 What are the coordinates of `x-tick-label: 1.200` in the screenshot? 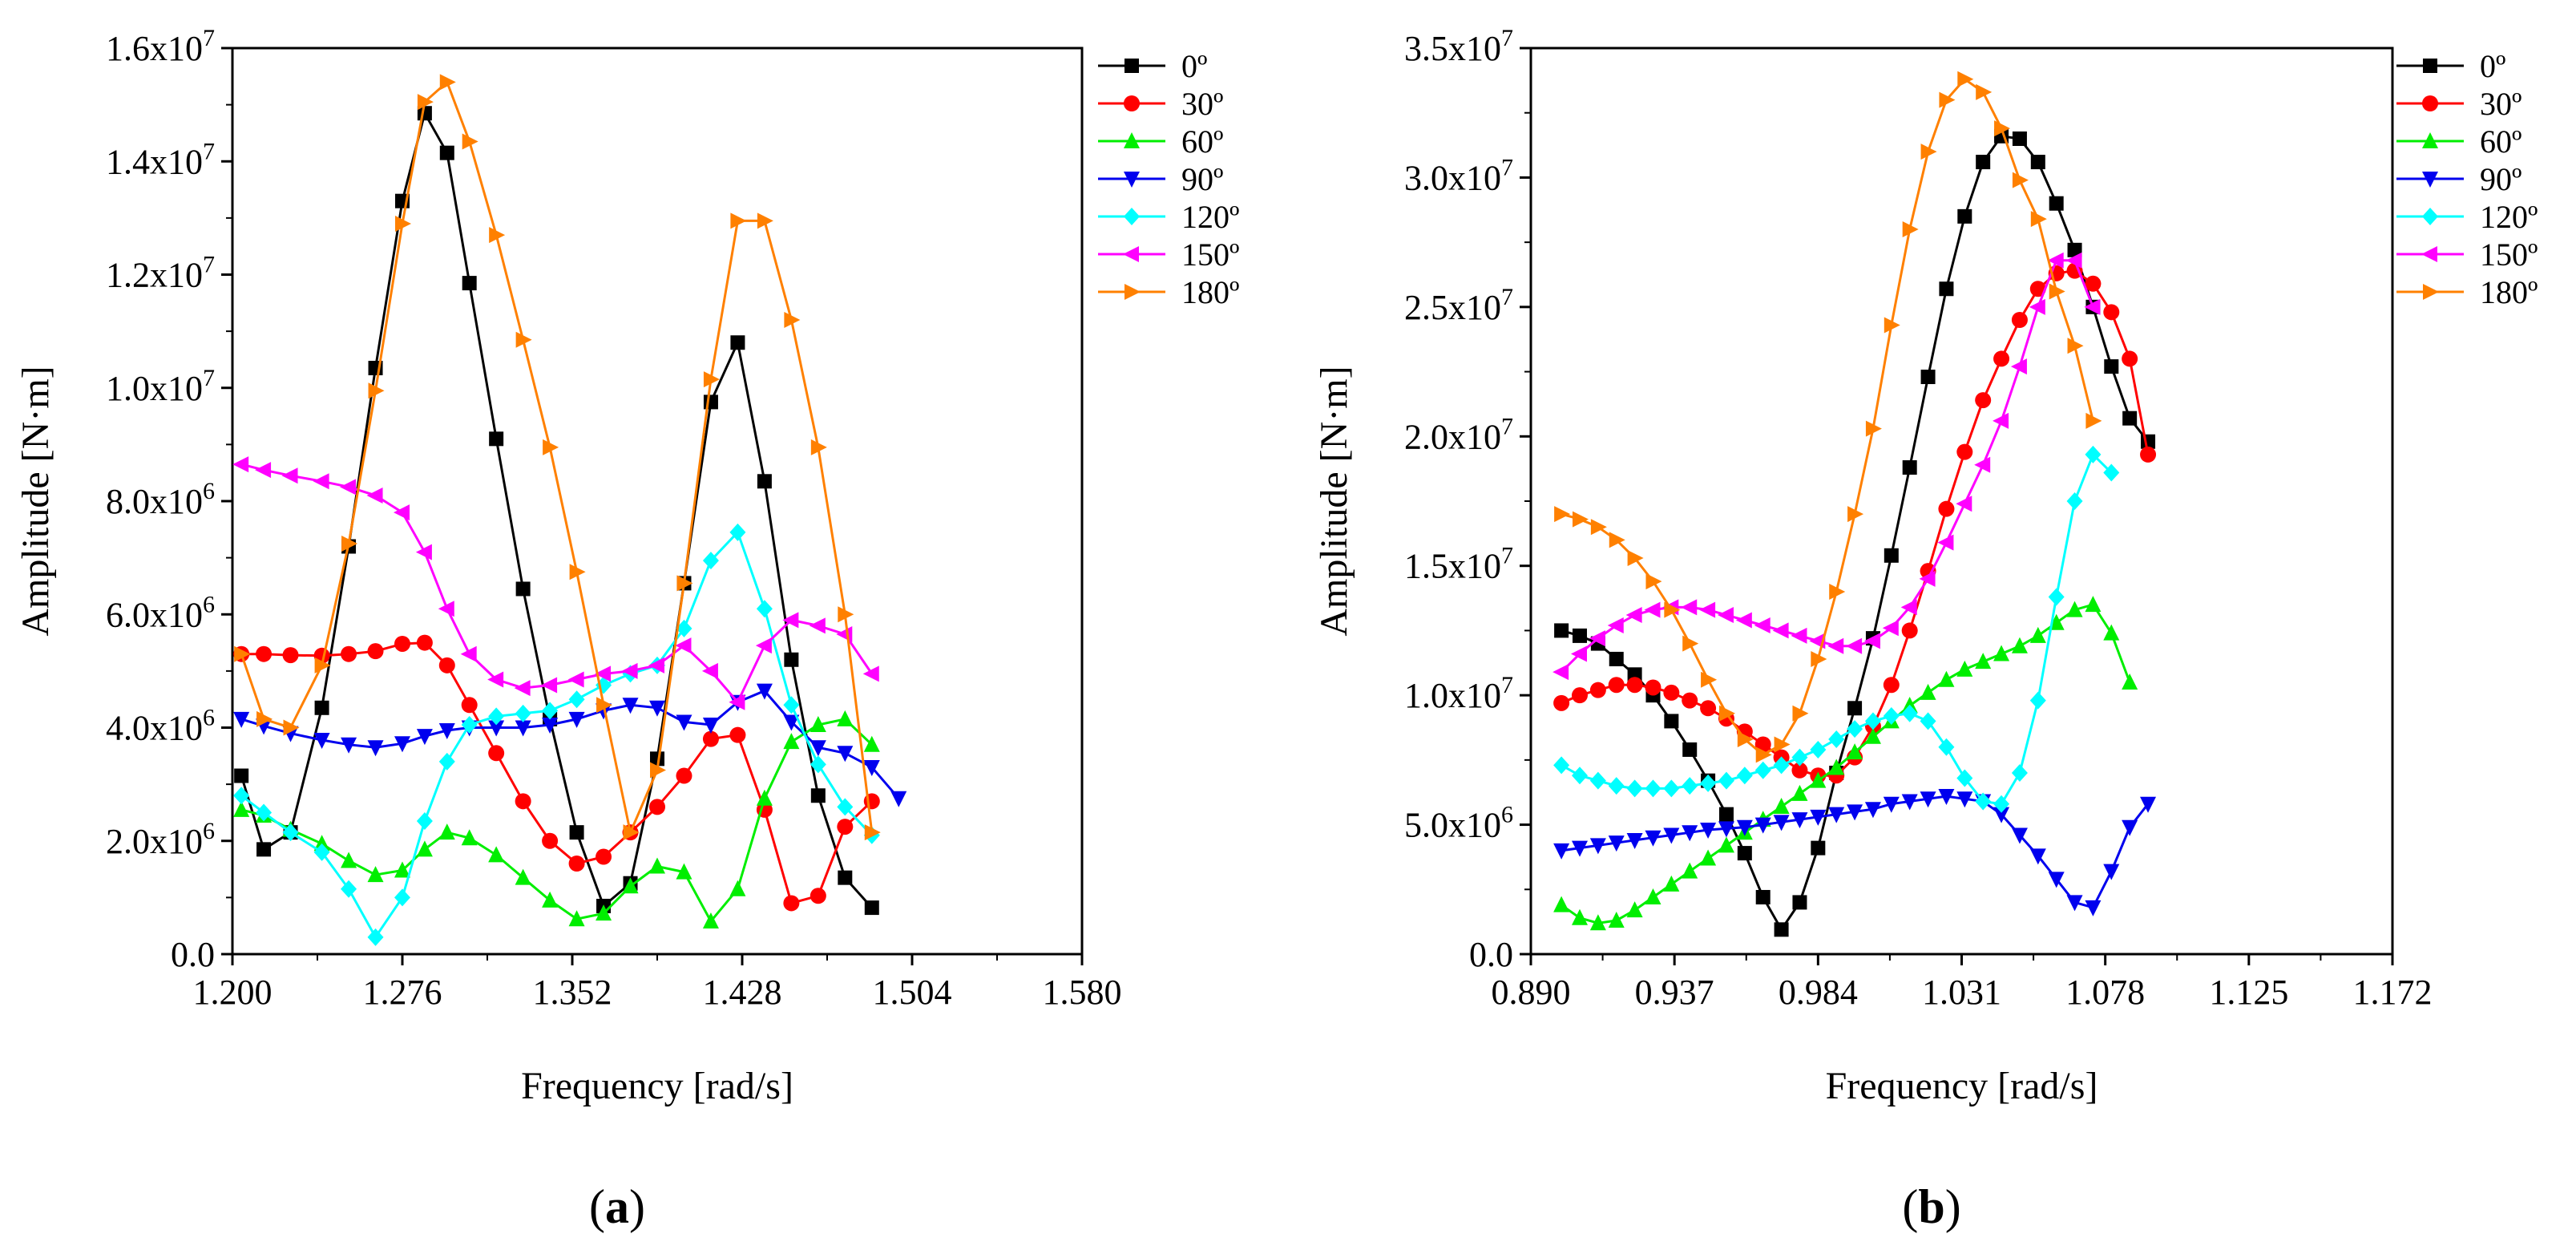 It's located at (233, 992).